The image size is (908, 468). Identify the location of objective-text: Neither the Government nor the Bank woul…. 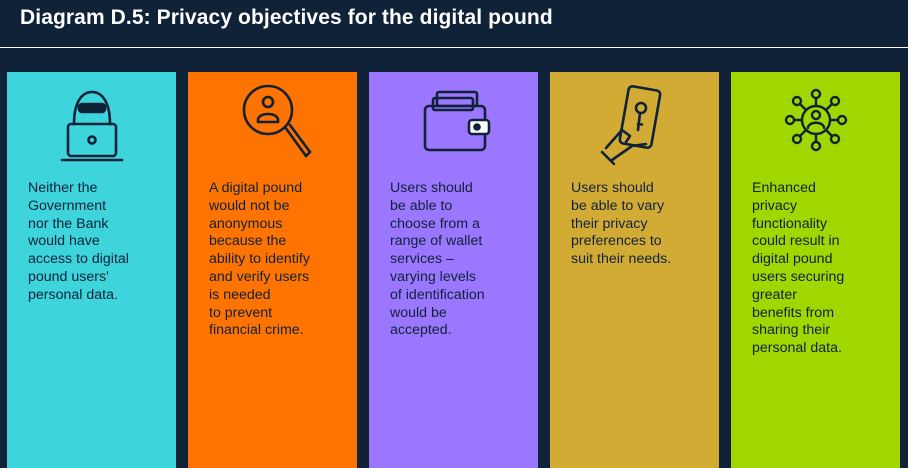
(78, 241).